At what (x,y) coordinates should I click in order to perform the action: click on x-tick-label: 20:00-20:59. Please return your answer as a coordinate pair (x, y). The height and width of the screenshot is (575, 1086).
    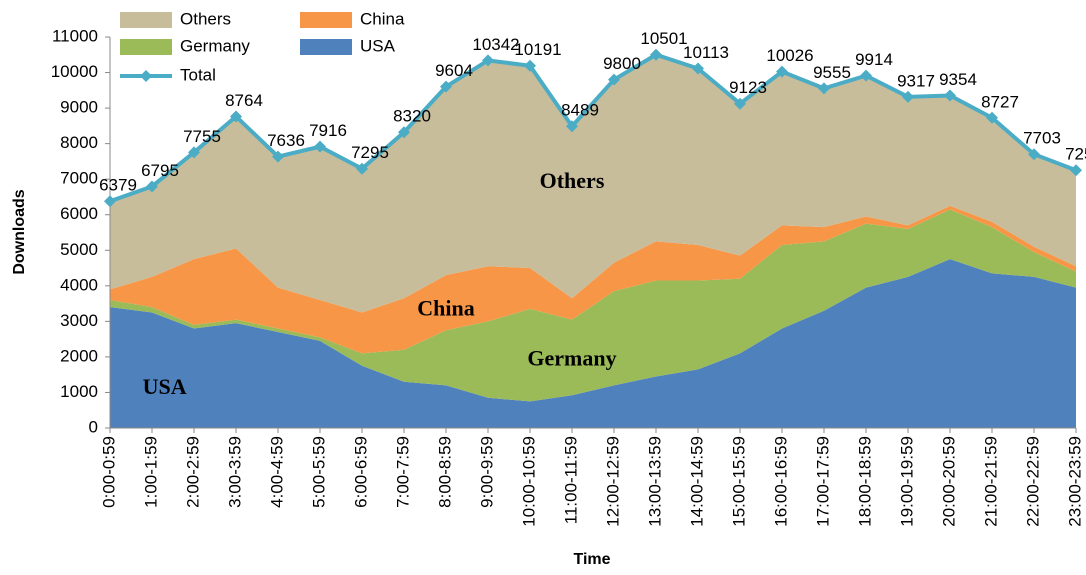
    Looking at the image, I should click on (948, 481).